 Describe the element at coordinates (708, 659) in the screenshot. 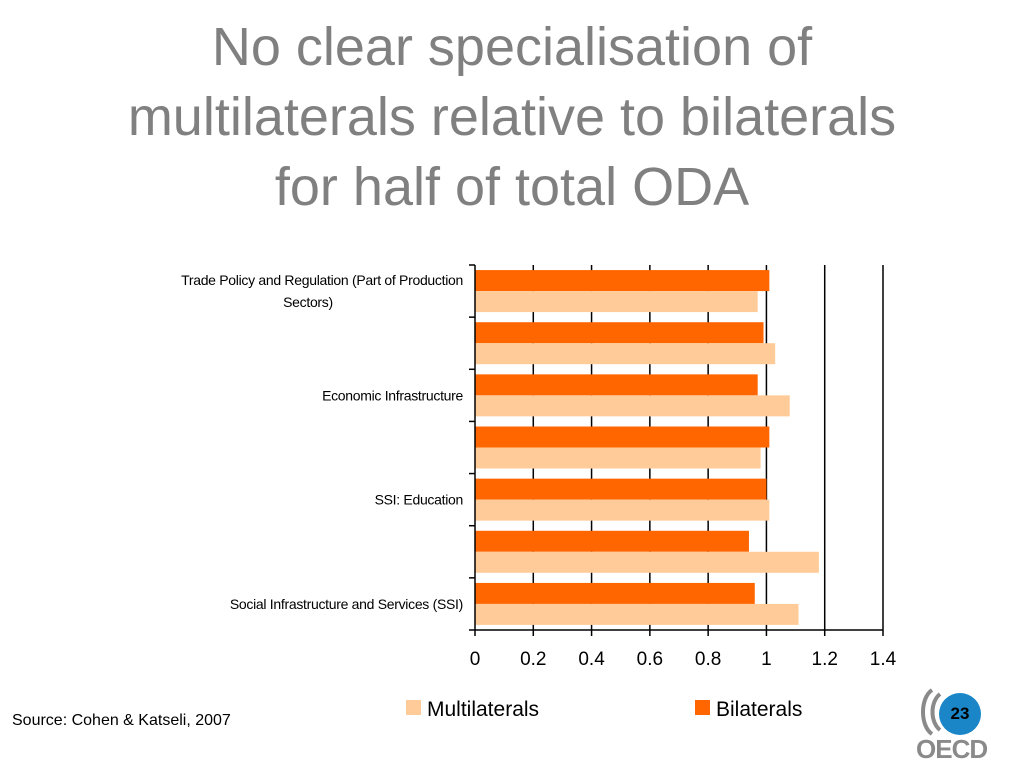

I see `x-tick-label: 0.8` at that location.